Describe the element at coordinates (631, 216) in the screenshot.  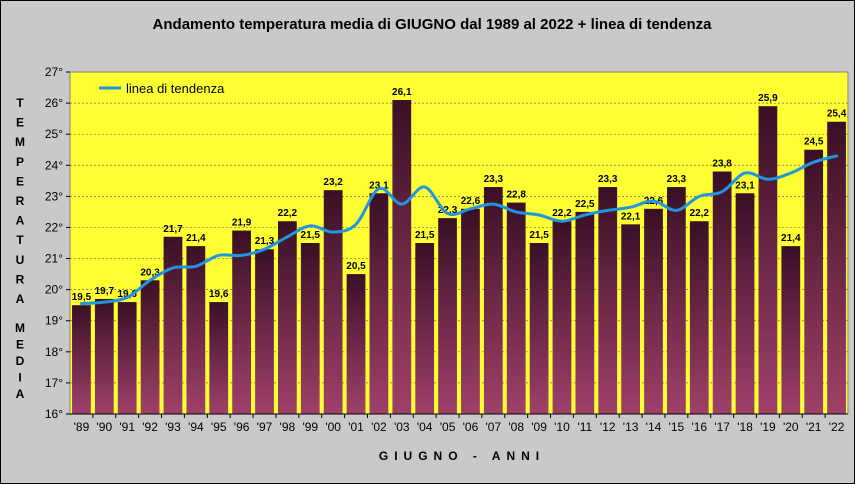
I see `data-label: 22,1` at that location.